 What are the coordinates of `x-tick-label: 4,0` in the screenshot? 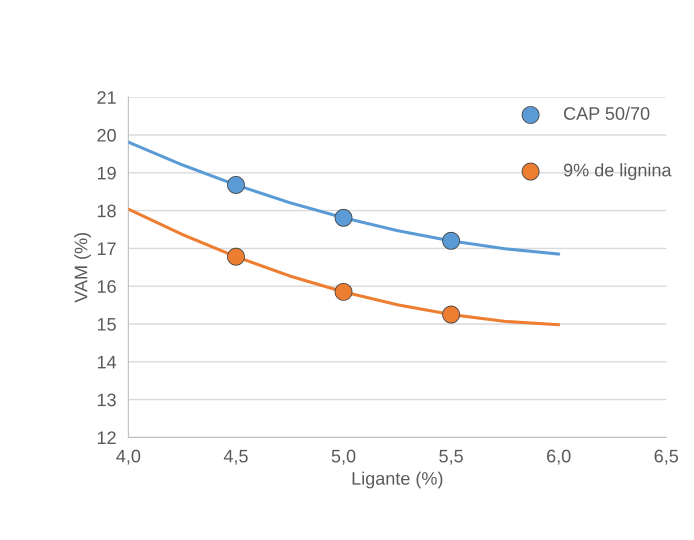 It's located at (128, 457).